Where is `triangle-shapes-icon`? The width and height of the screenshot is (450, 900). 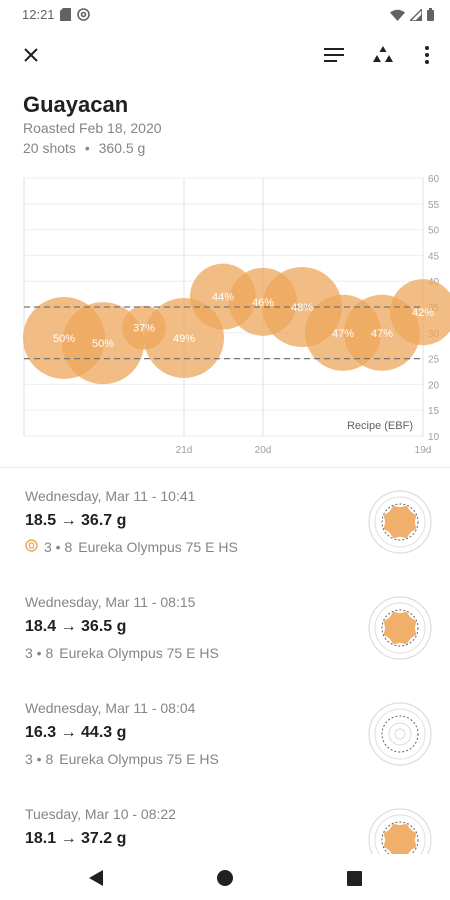
triangle-shapes-icon is located at coordinates (383, 54).